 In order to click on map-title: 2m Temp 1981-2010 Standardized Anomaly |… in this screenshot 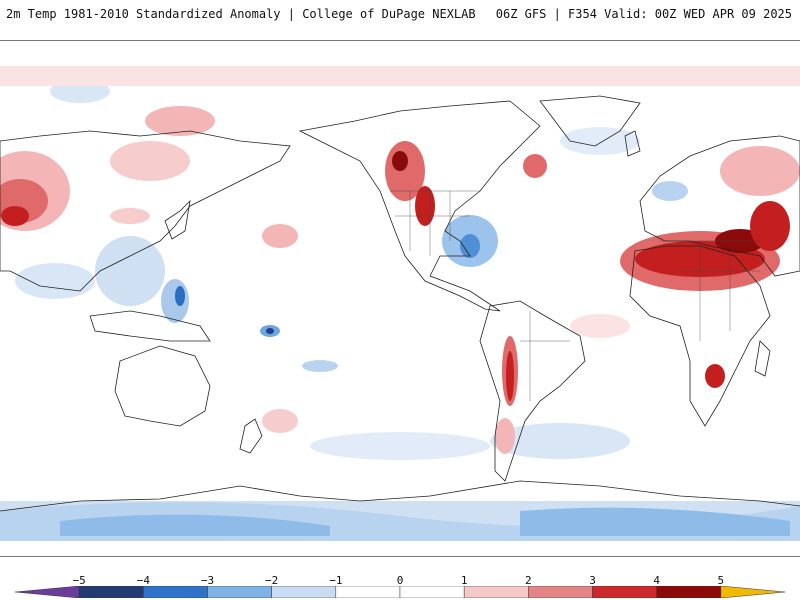, I will do `click(241, 14)`.